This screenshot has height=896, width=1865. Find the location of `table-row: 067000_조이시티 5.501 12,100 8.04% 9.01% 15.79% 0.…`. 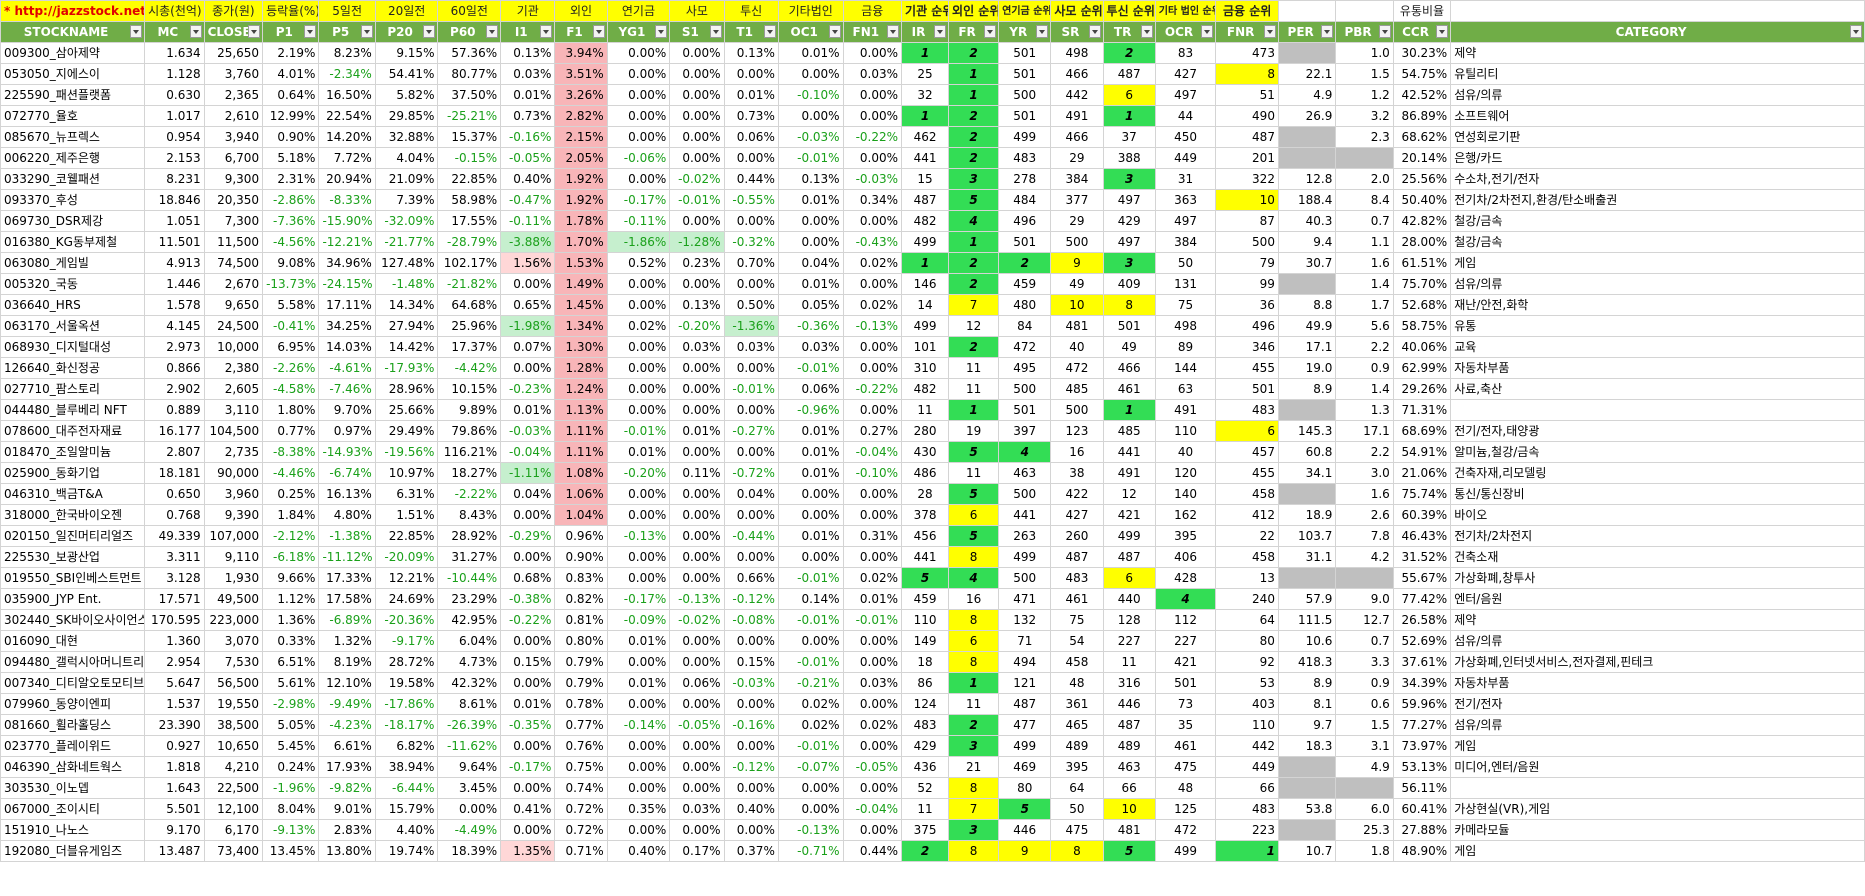

table-row: 067000_조이시티 5.501 12,100 8.04% 9.01% 15.79% 0.… is located at coordinates (932, 809).